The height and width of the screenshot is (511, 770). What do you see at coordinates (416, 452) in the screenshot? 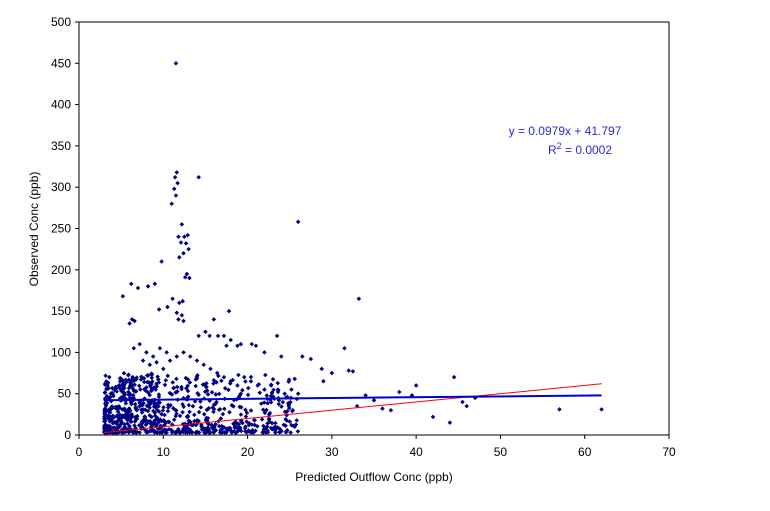
I see `x-tick-label: 40` at bounding box center [416, 452].